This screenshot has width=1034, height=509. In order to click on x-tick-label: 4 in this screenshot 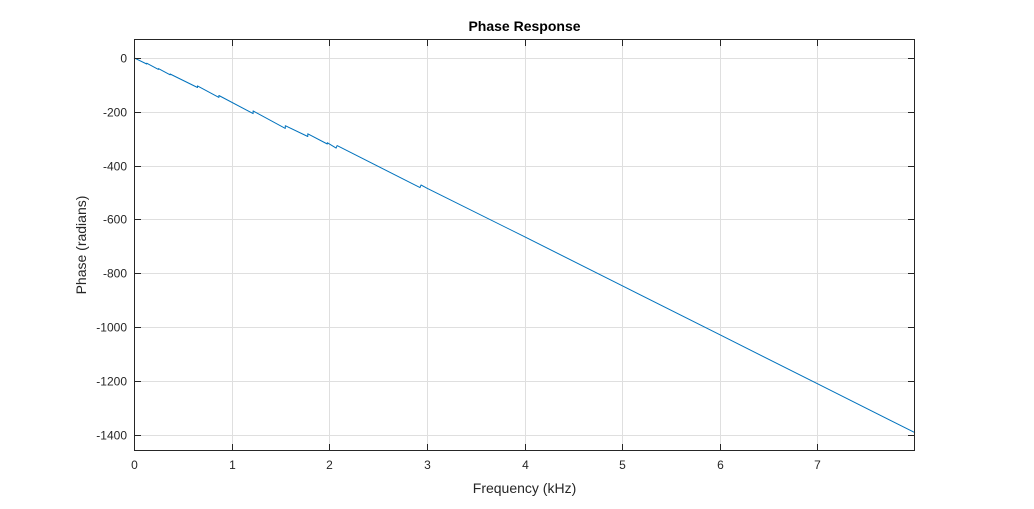, I will do `click(525, 465)`.